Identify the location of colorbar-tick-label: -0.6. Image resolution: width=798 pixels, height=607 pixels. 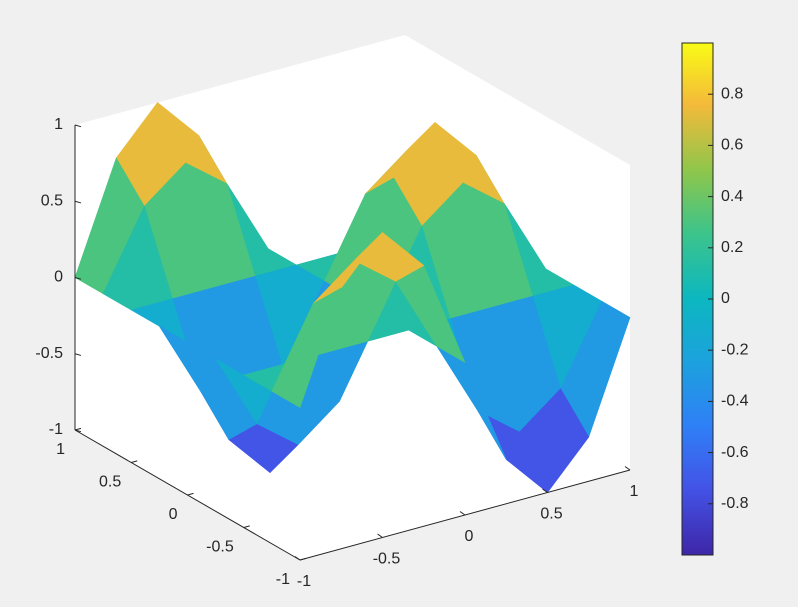
(735, 452).